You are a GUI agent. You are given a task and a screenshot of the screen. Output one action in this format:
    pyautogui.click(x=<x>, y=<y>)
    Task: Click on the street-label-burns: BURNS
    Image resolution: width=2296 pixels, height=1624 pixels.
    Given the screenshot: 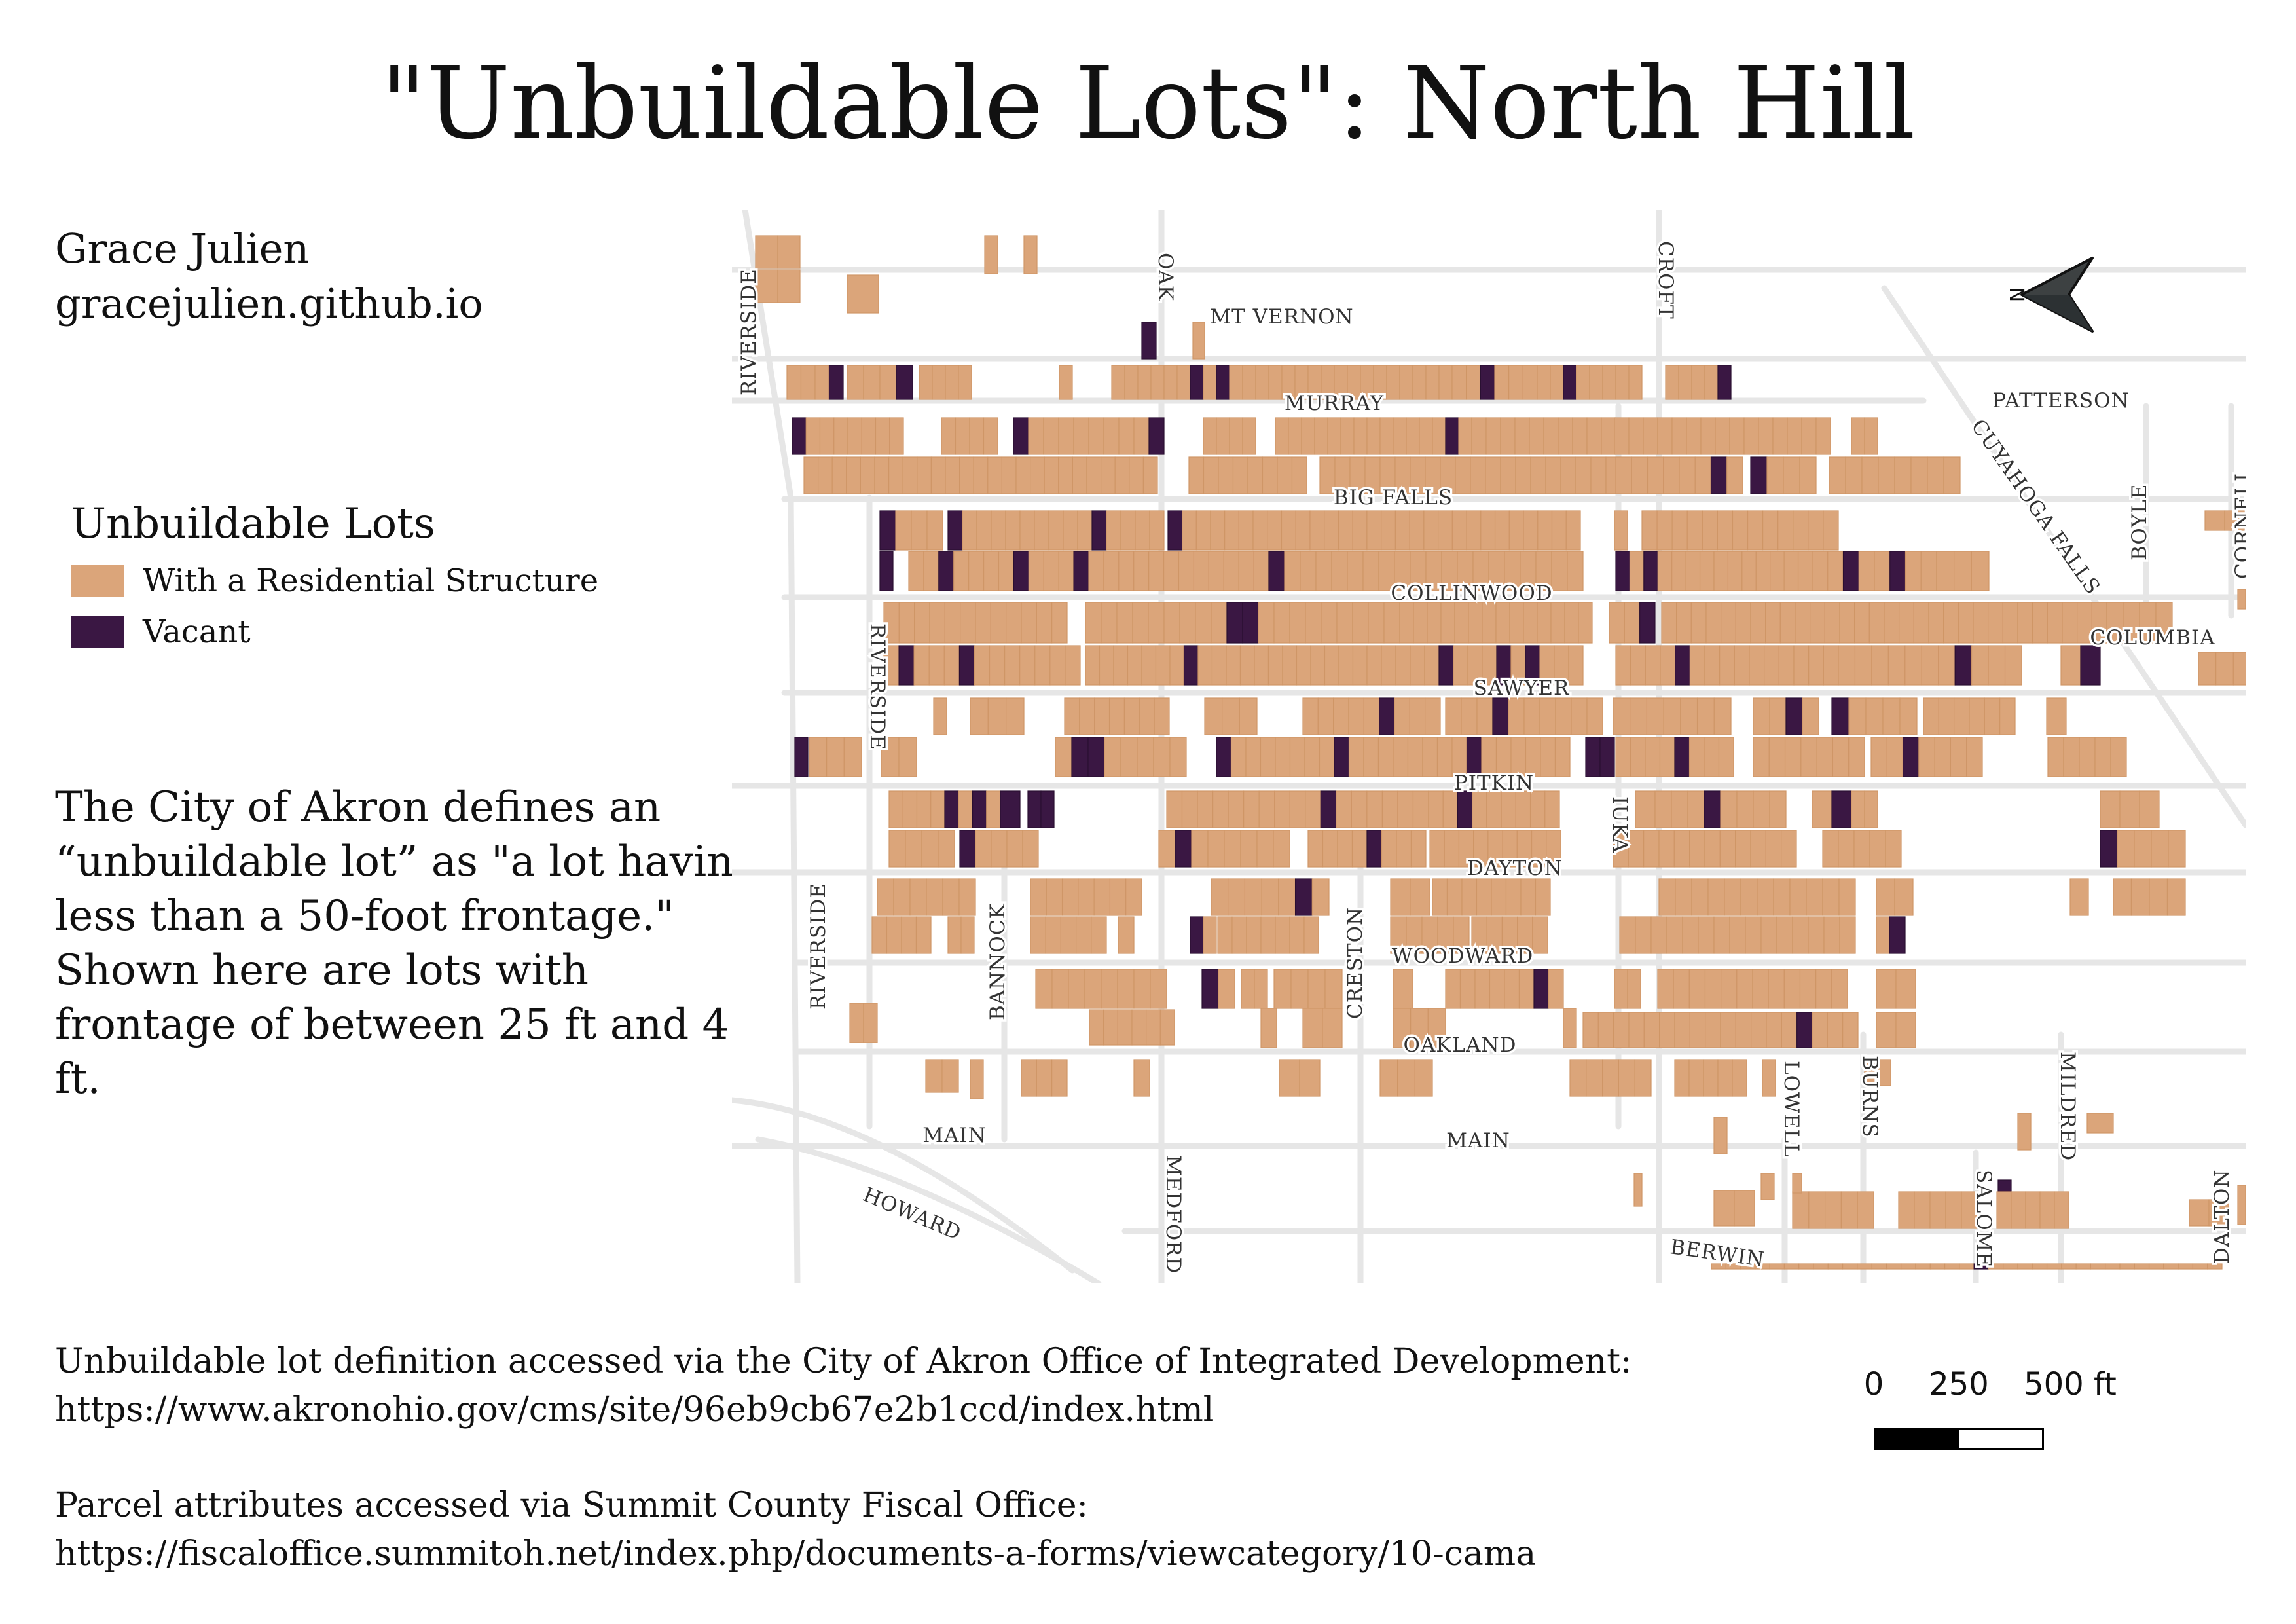 What is the action you would take?
    pyautogui.click(x=1870, y=1097)
    